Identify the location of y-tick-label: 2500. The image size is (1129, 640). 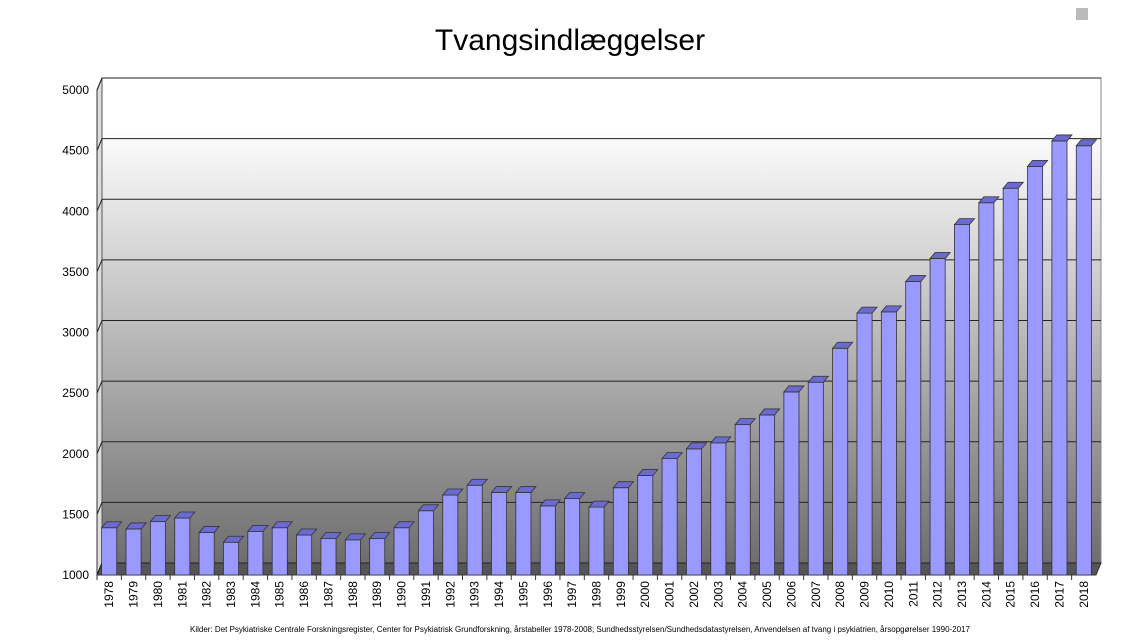
(75, 393).